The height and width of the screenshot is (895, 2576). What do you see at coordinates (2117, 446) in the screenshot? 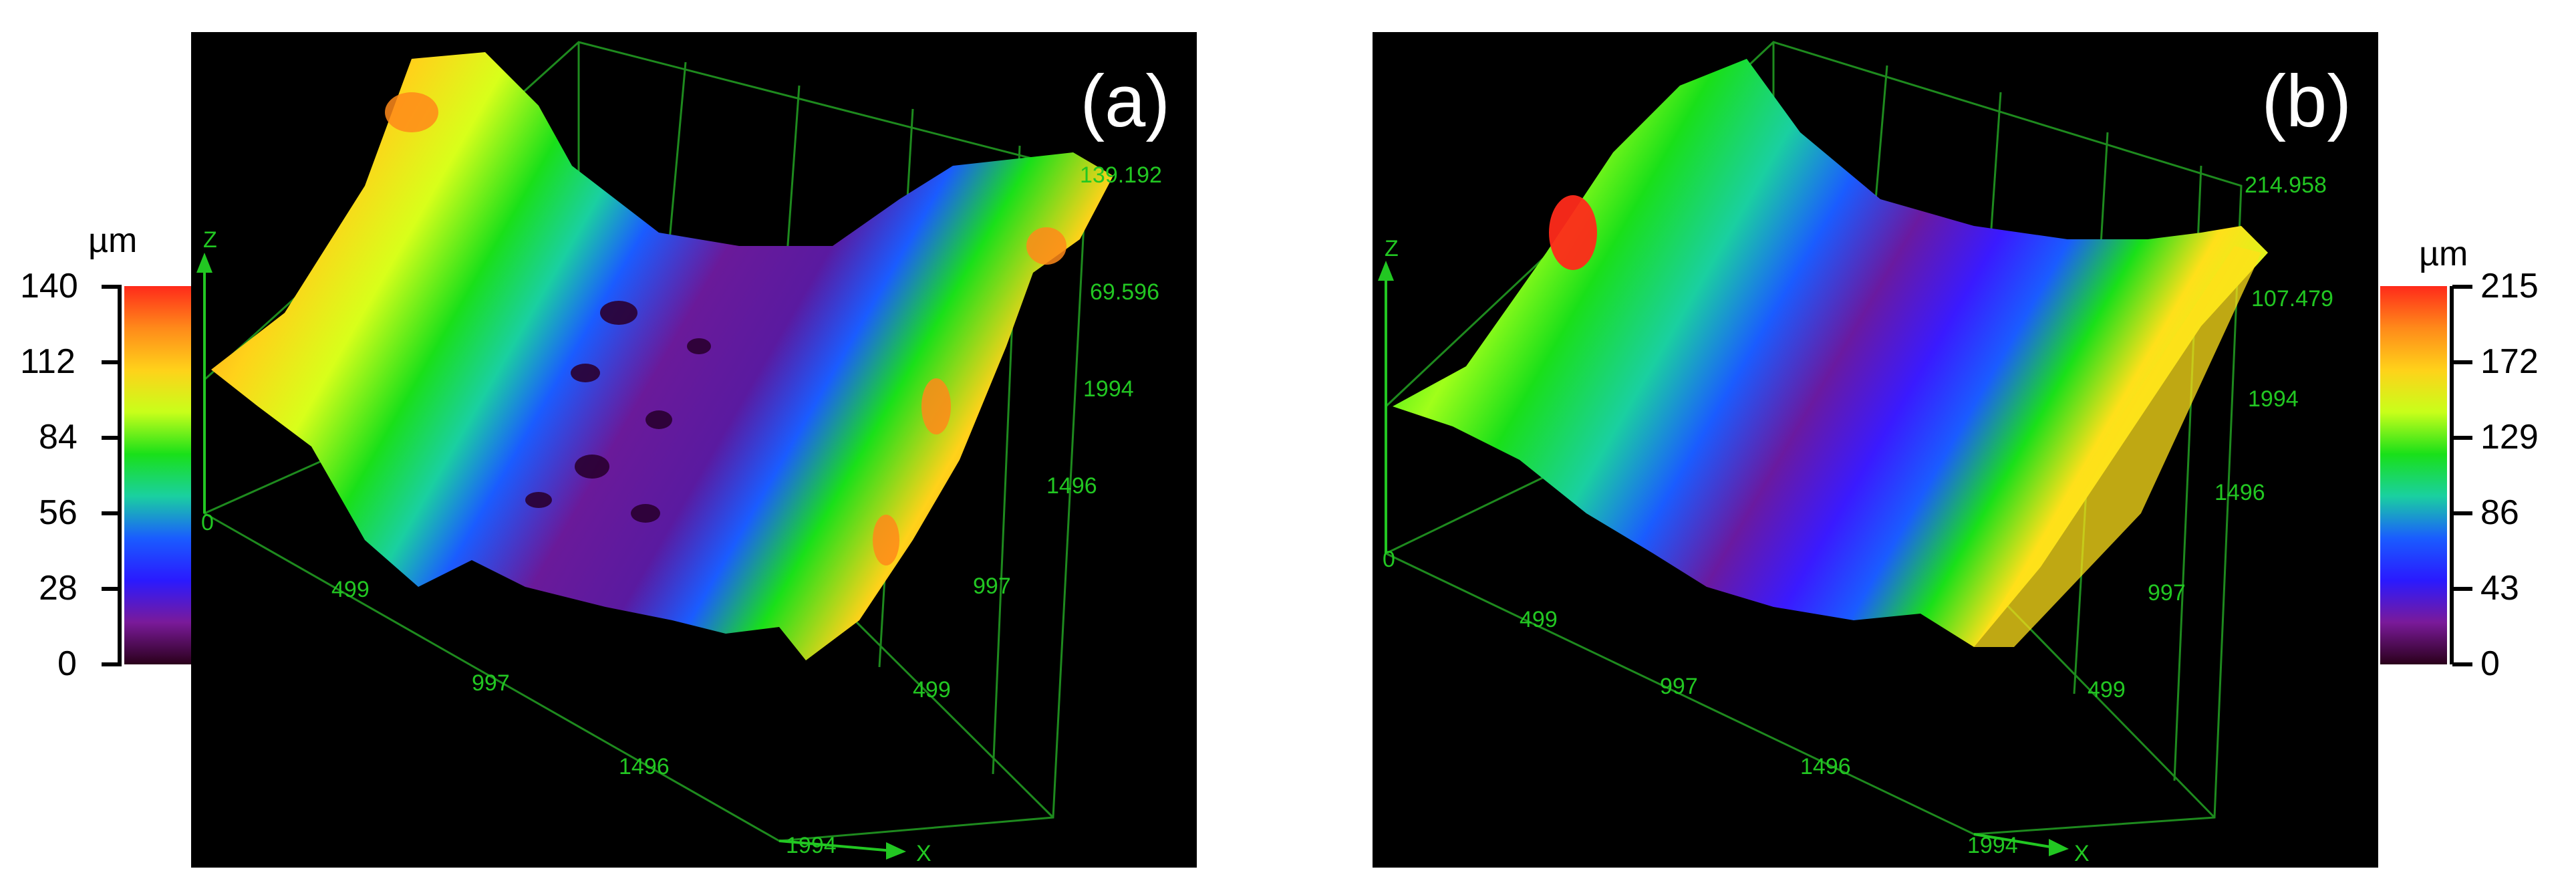
I see `surface-ridge-b` at bounding box center [2117, 446].